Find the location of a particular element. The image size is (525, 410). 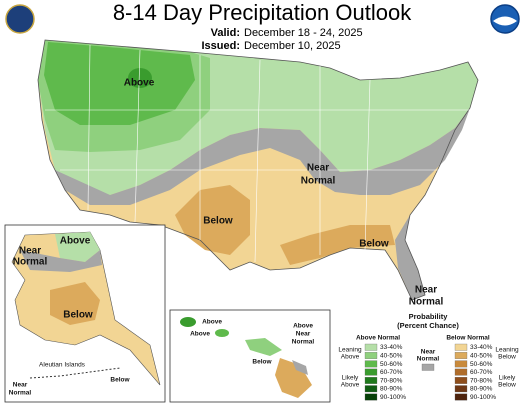

conus-near-florida is located at coordinates (410, 257).